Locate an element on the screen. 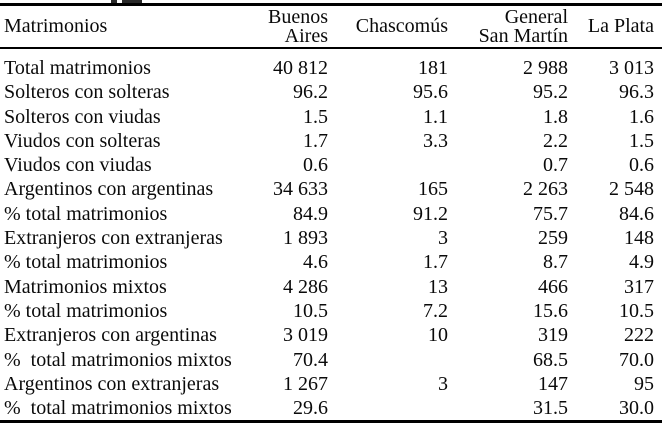  table-row: Viudos con viudas 0.6 0.7 0.6 is located at coordinates (331, 165).